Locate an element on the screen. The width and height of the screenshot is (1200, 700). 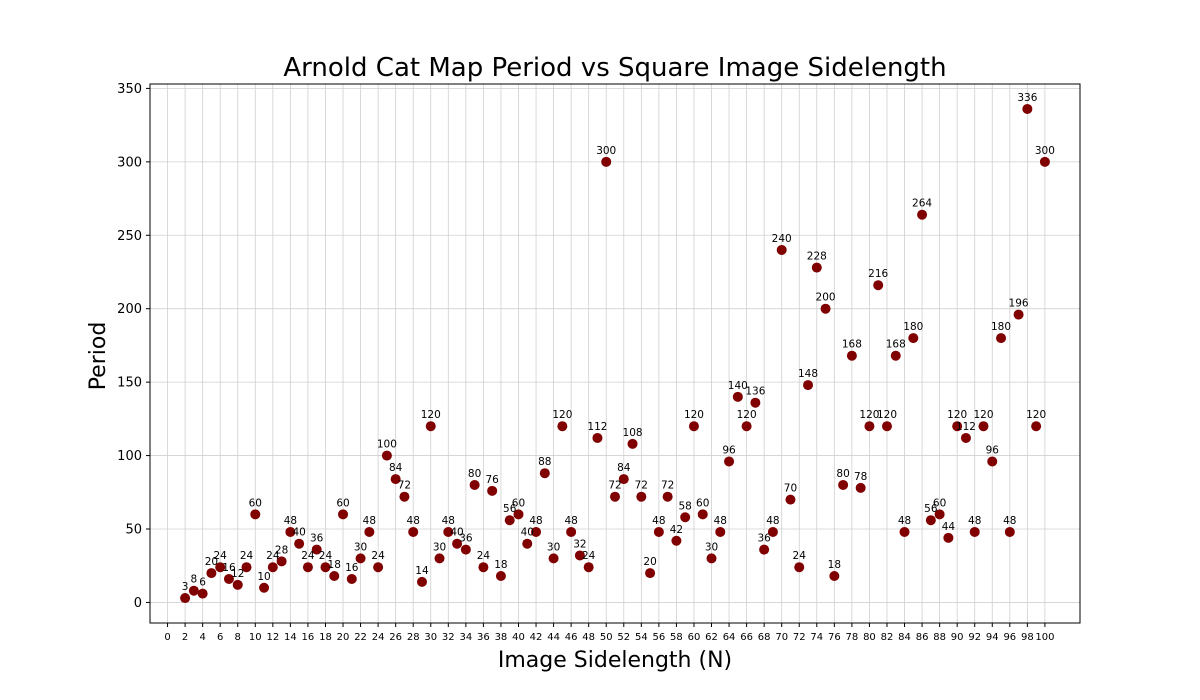
data-label: 196 is located at coordinates (1019, 304).